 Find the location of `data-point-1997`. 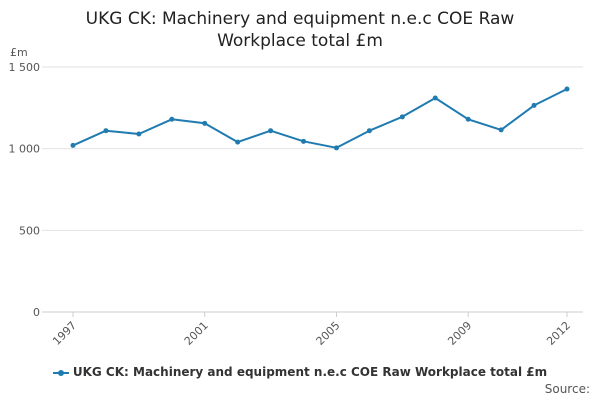

data-point-1997 is located at coordinates (73, 145).